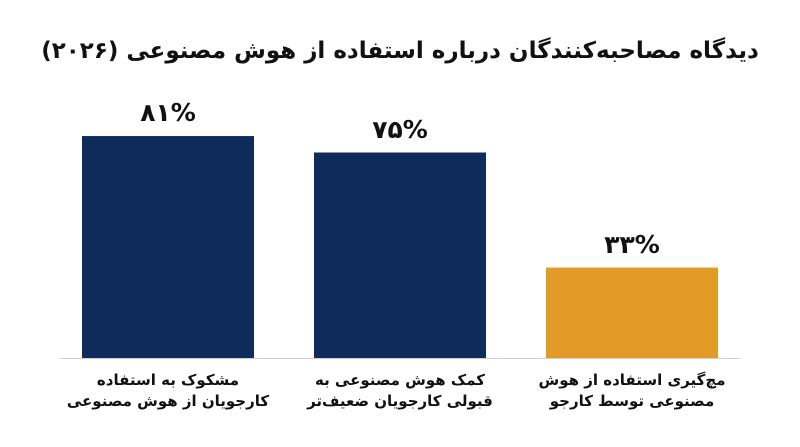  Describe the element at coordinates (632, 390) in the screenshot. I see `x-tick-label: مچ‌گیری استفاده از هوش مصنوعی توسط کارجو` at that location.